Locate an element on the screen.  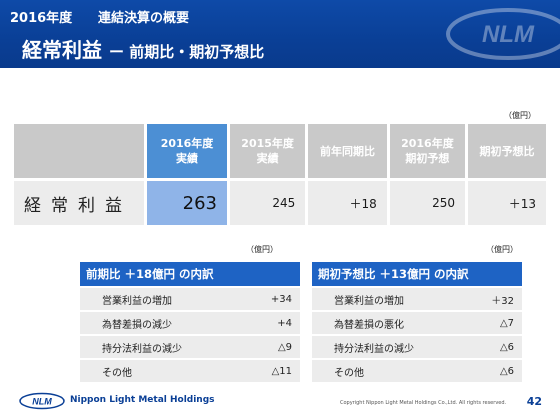
breakdown-label: 為替差損の悪化 is located at coordinates (392, 322).